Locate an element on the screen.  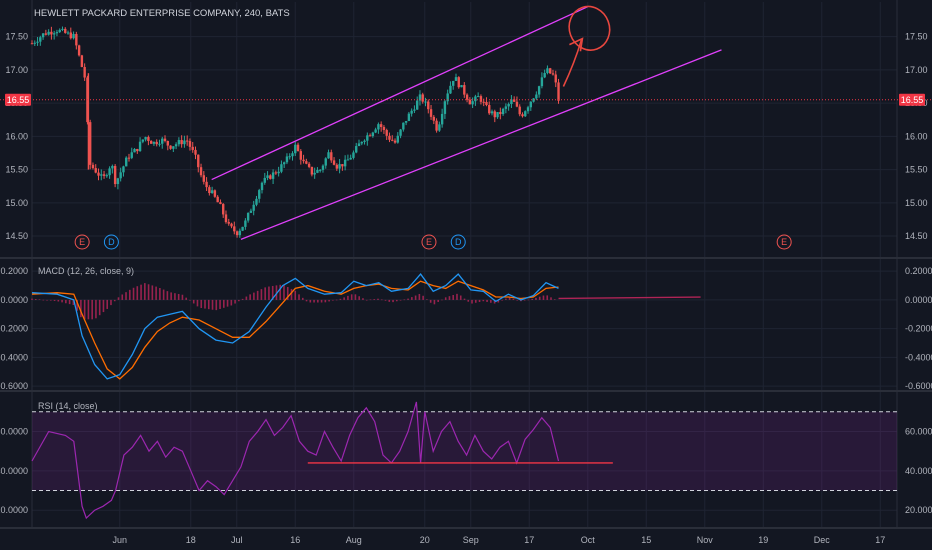
macd-signal-line is located at coordinates (295, 330).